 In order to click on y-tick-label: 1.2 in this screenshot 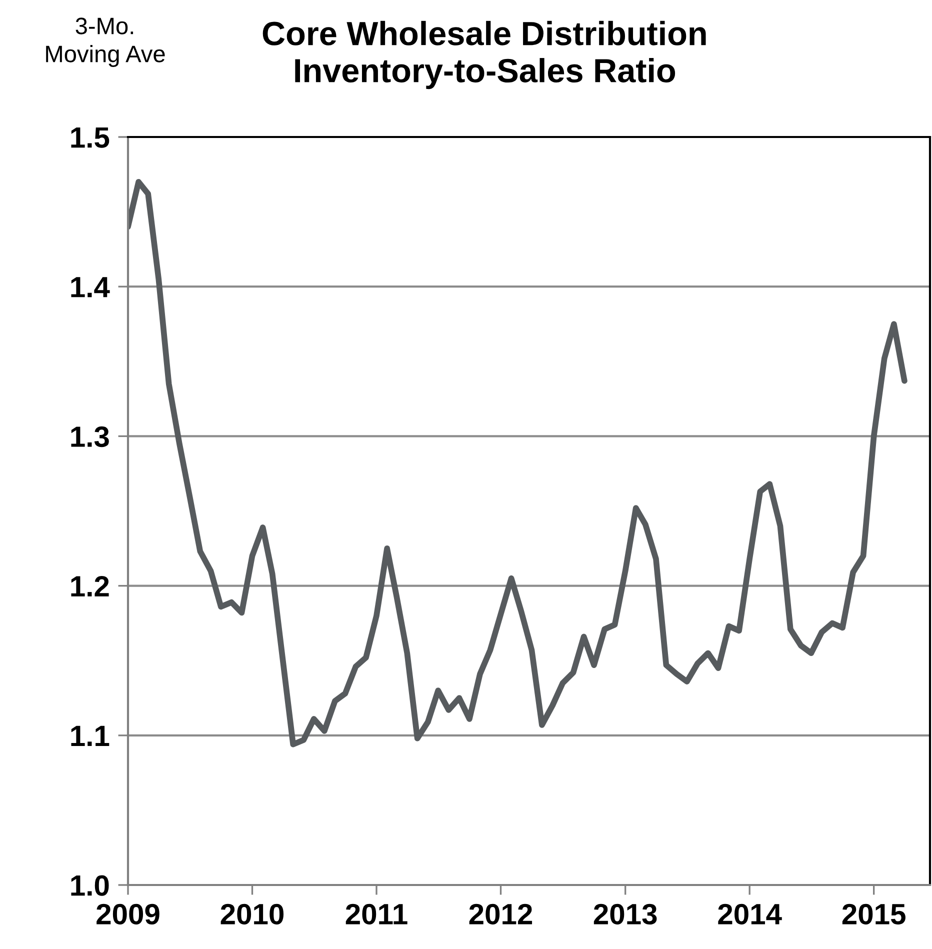, I will do `click(90, 586)`.